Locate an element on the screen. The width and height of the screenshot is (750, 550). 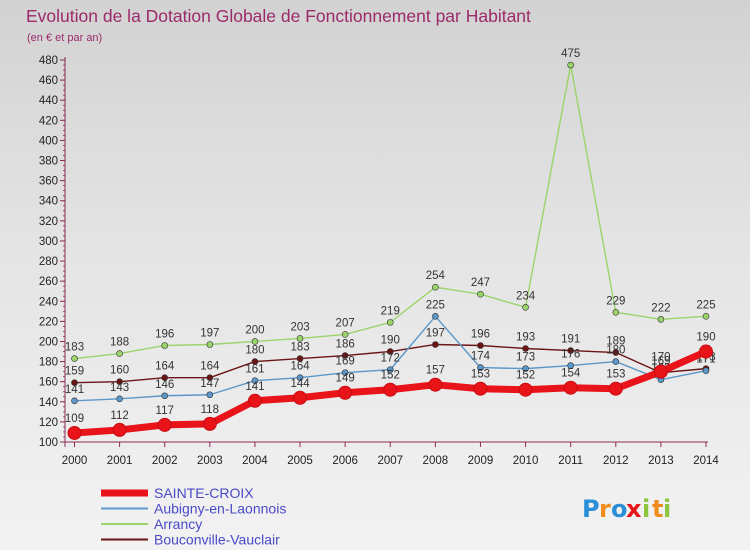
x-tick-label: 2002 is located at coordinates (165, 461).